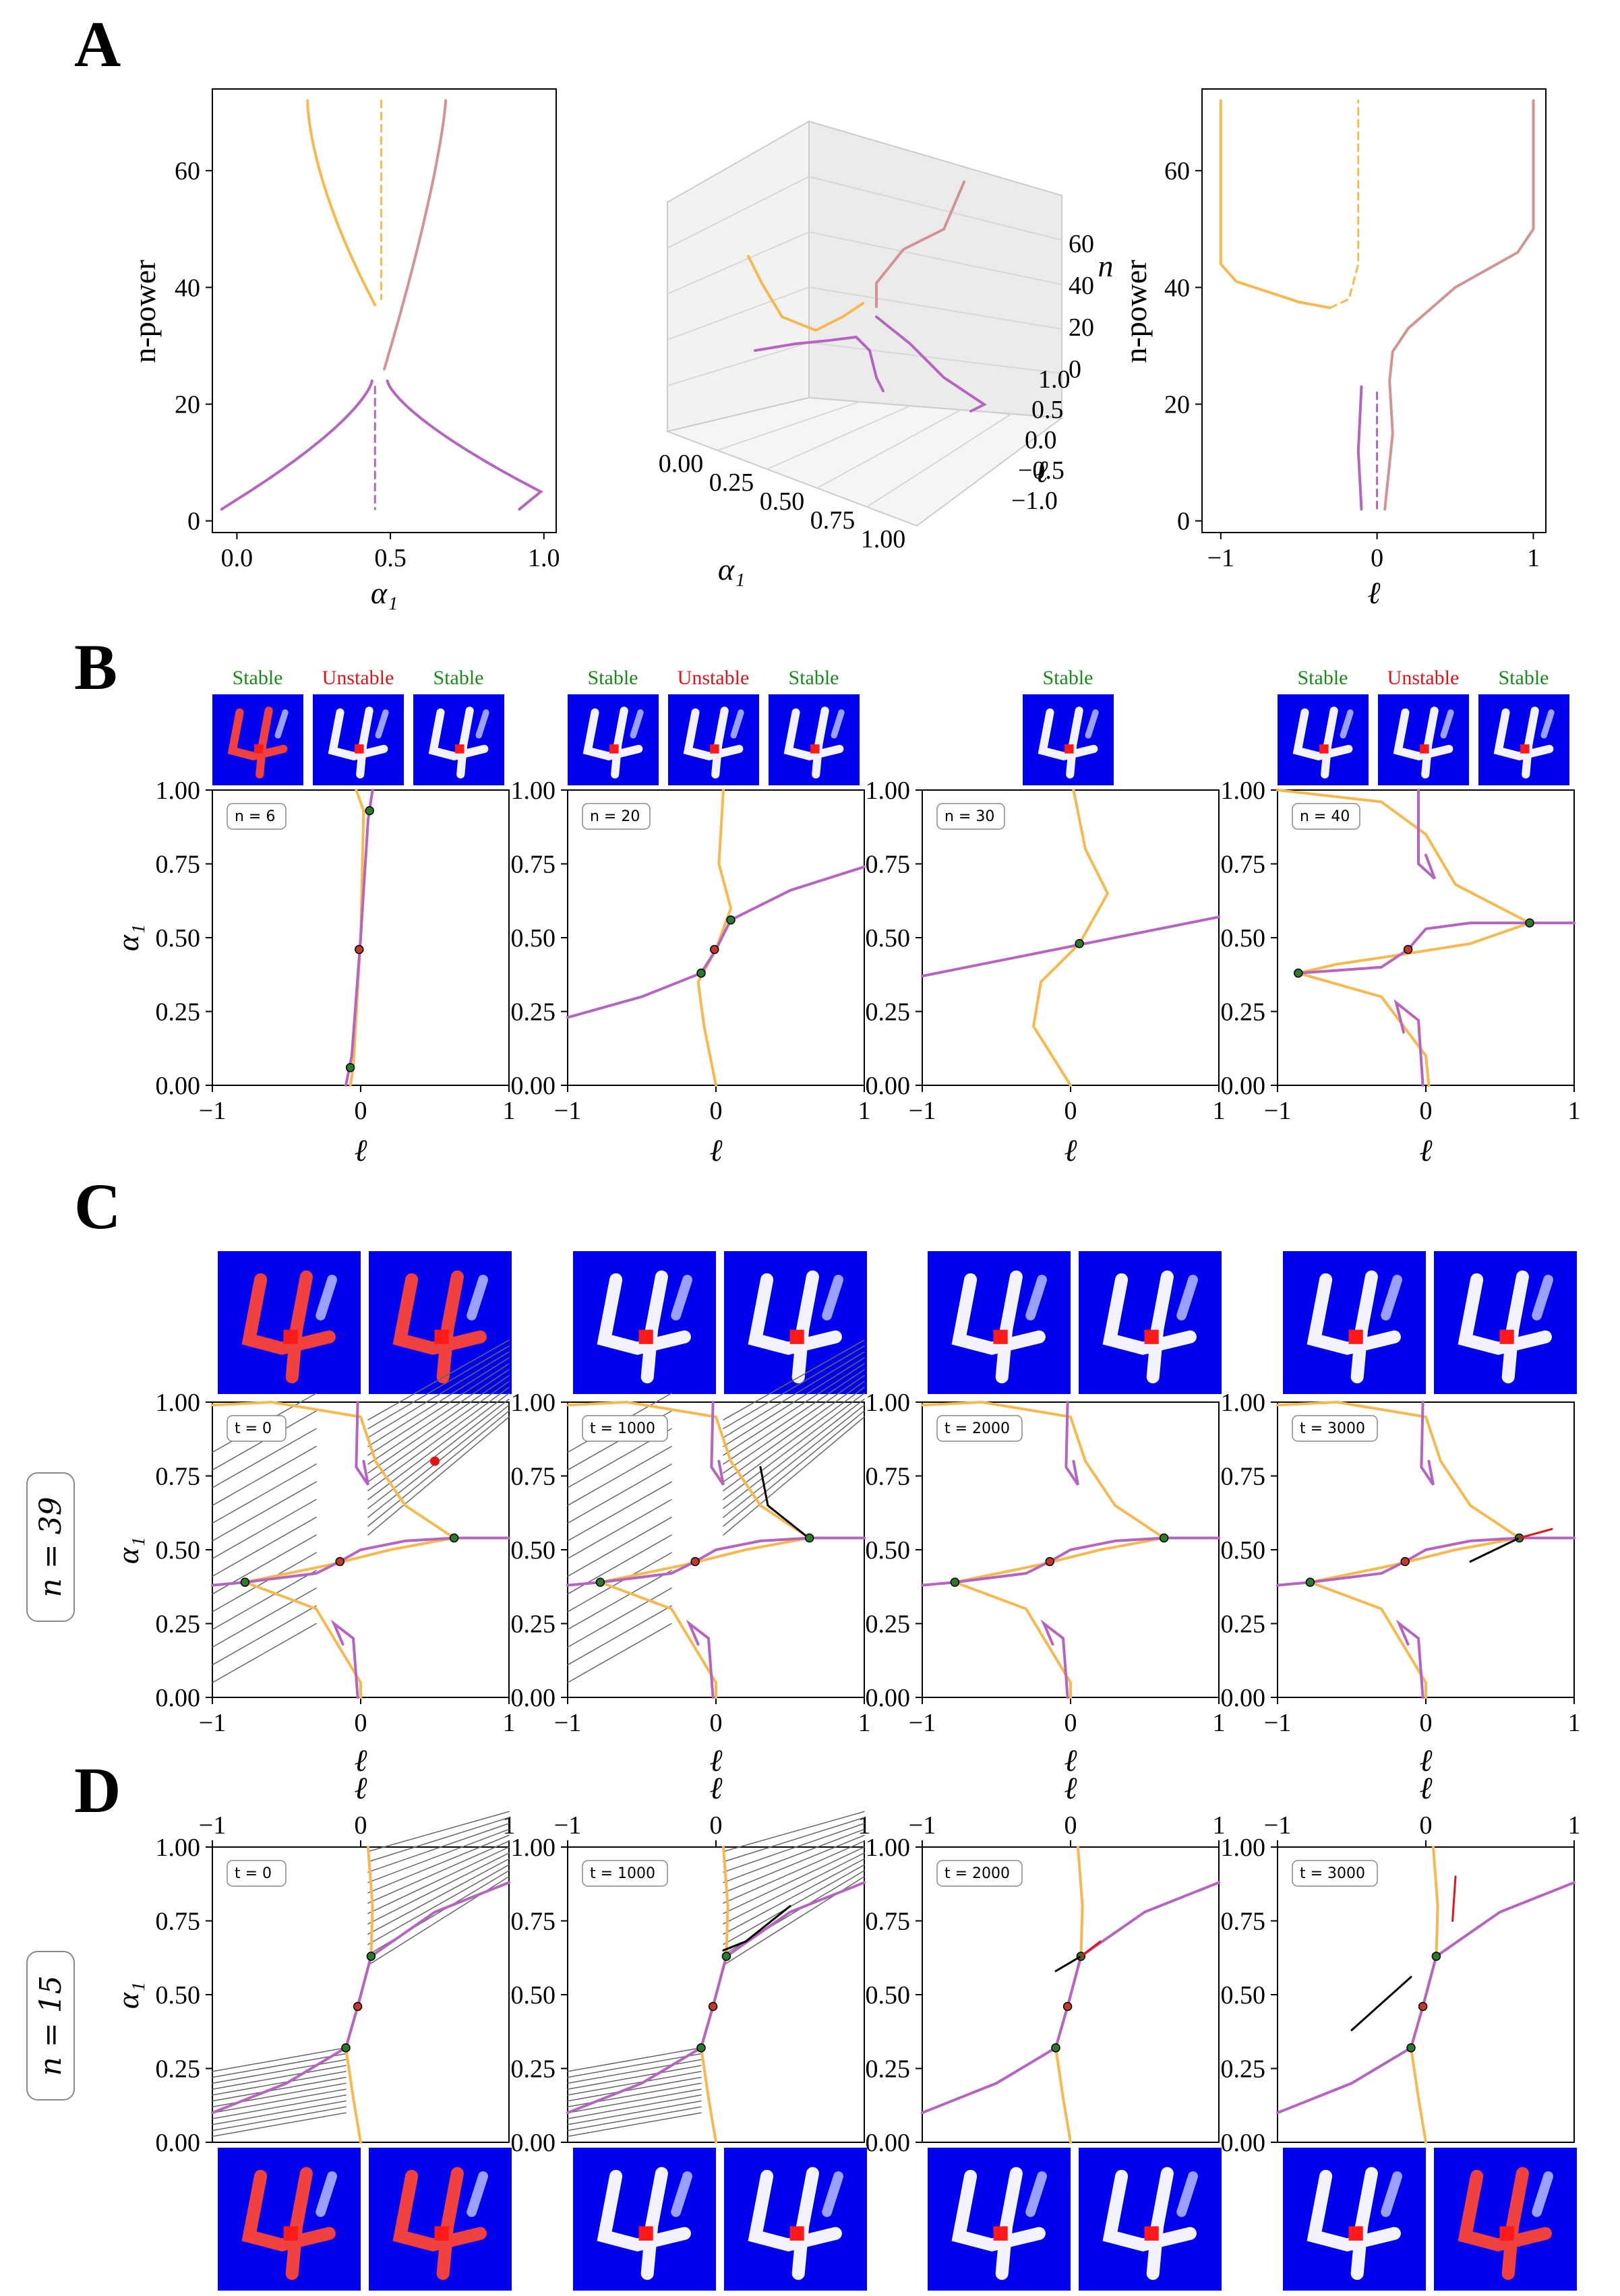 The width and height of the screenshot is (1620, 2296). Describe the element at coordinates (625, 1428) in the screenshot. I see `panel-c-inset-box` at that location.